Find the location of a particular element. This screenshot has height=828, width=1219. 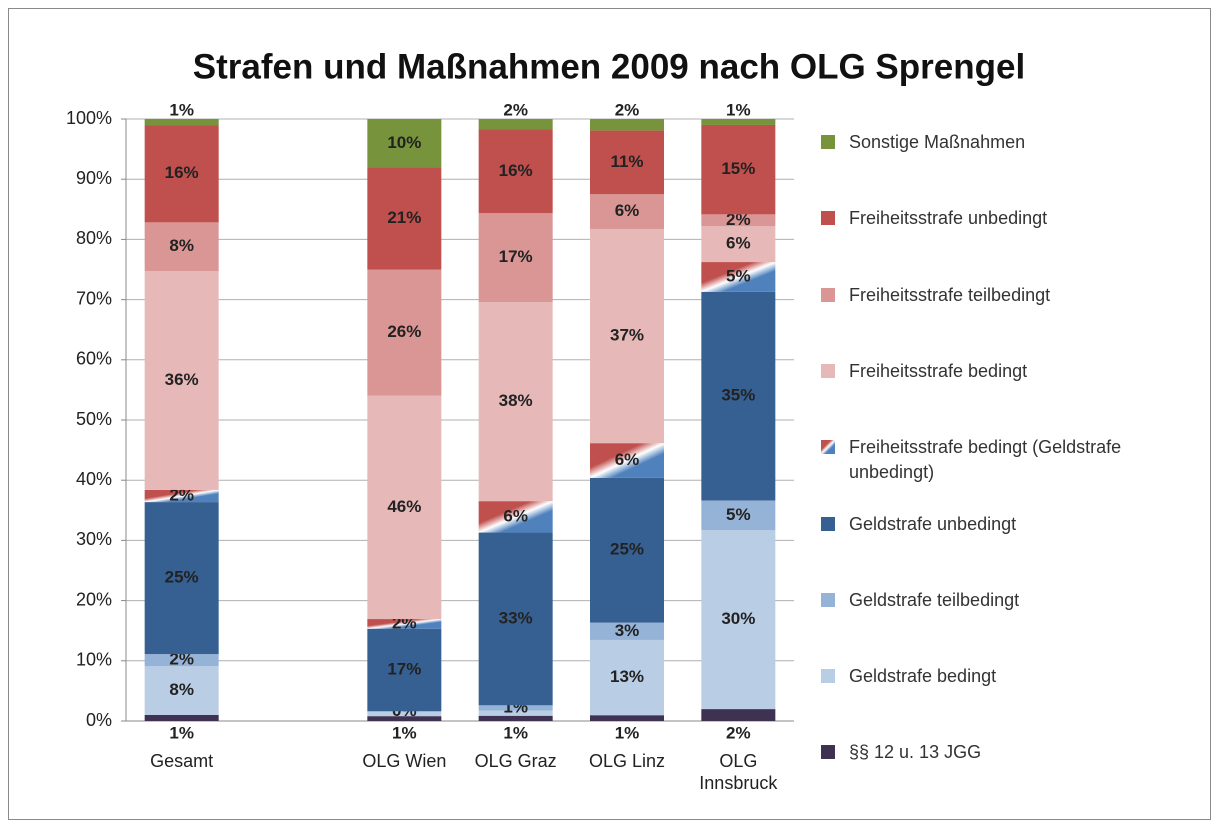

y-tick-label: 100% is located at coordinates (89, 118).